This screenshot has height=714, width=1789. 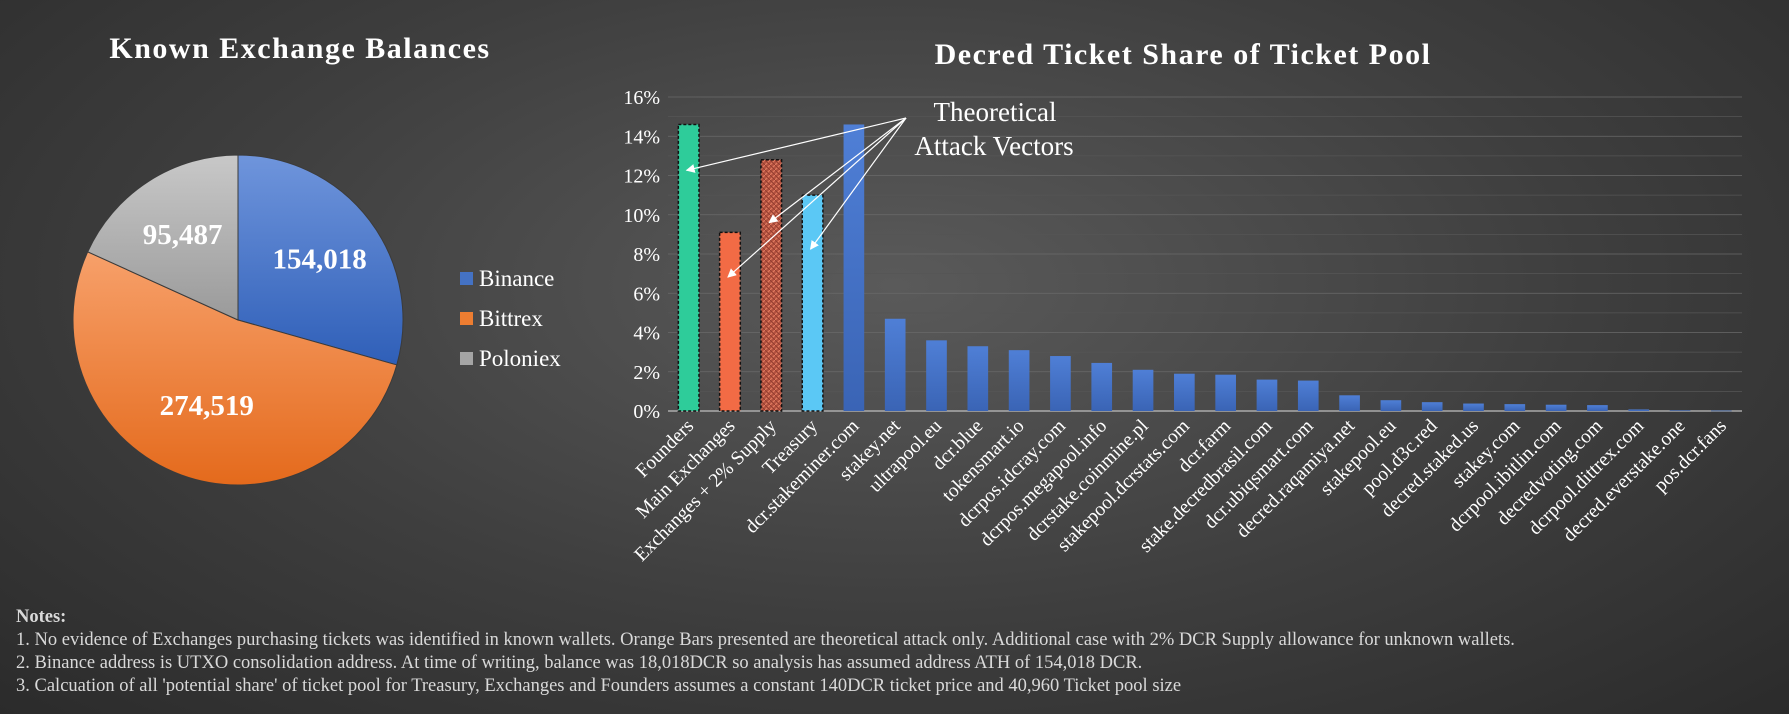 What do you see at coordinates (1019, 380) in the screenshot?
I see `bar-tokensmart-io` at bounding box center [1019, 380].